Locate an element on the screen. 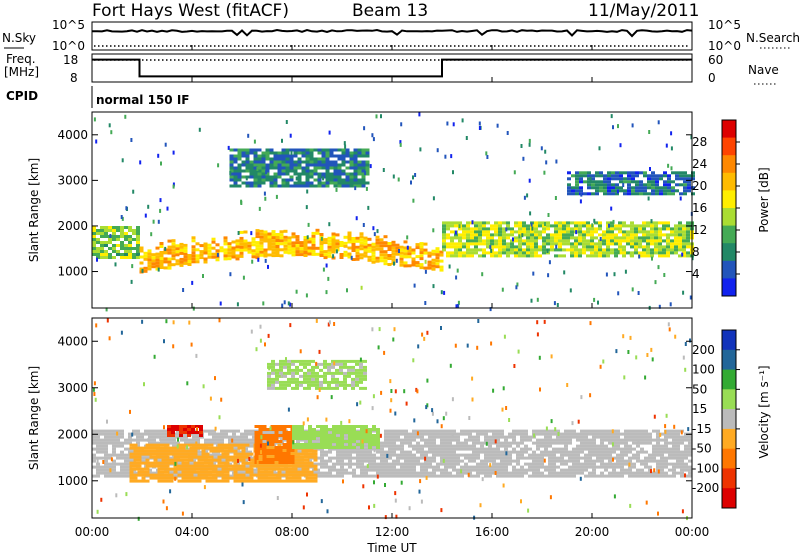 The height and width of the screenshot is (554, 800). colorbar-segment is located at coordinates (729, 181).